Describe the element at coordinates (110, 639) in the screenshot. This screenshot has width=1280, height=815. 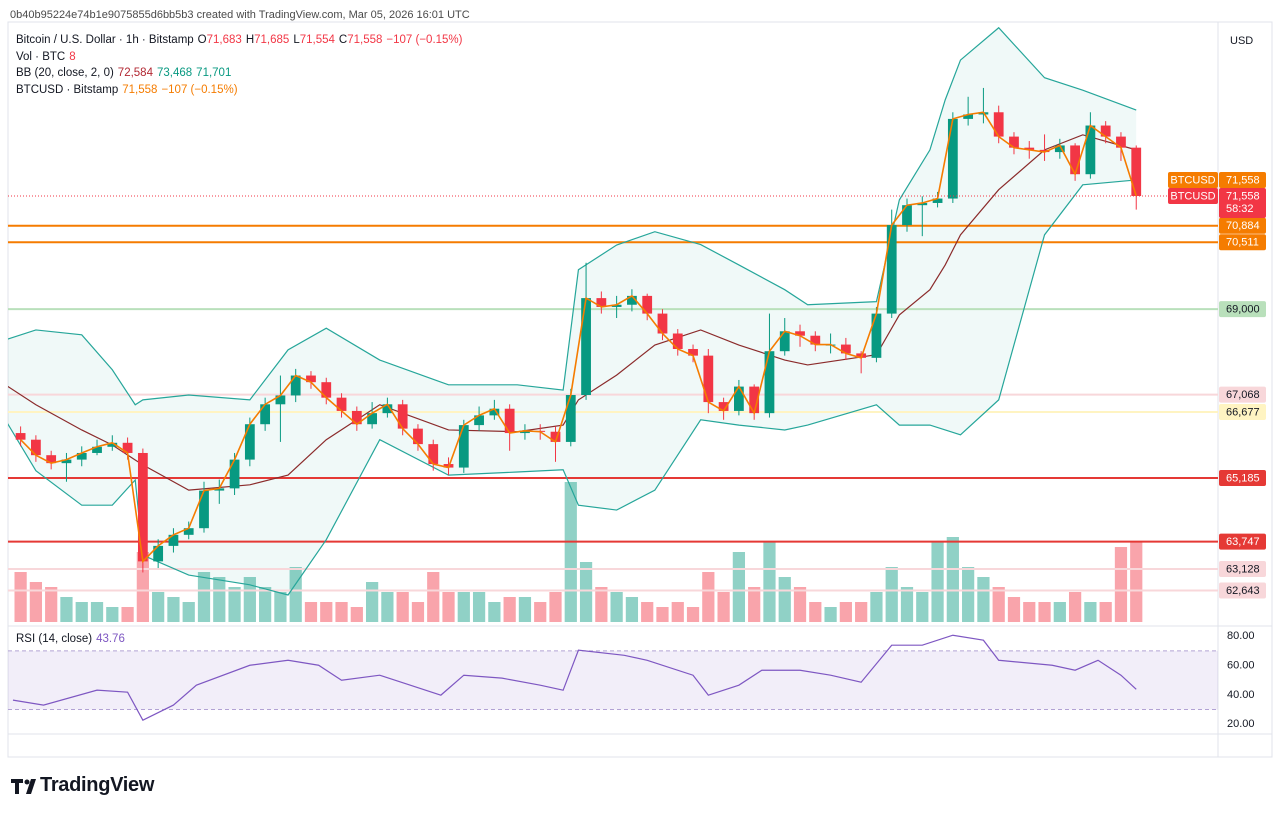
I see `rsi-value: 43.76` at that location.